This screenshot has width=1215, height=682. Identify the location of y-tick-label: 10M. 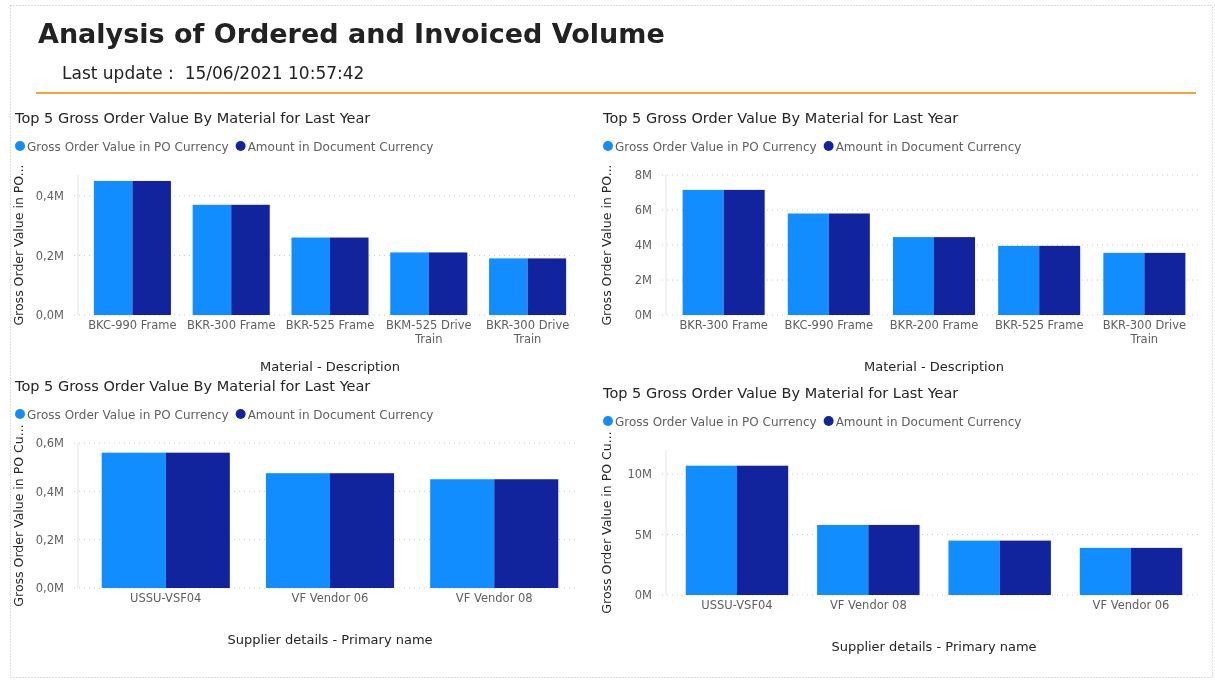
(639, 474).